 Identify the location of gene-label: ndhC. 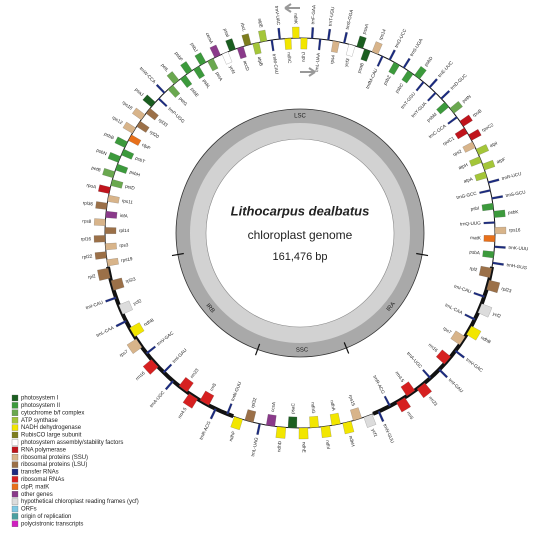
(290, 58).